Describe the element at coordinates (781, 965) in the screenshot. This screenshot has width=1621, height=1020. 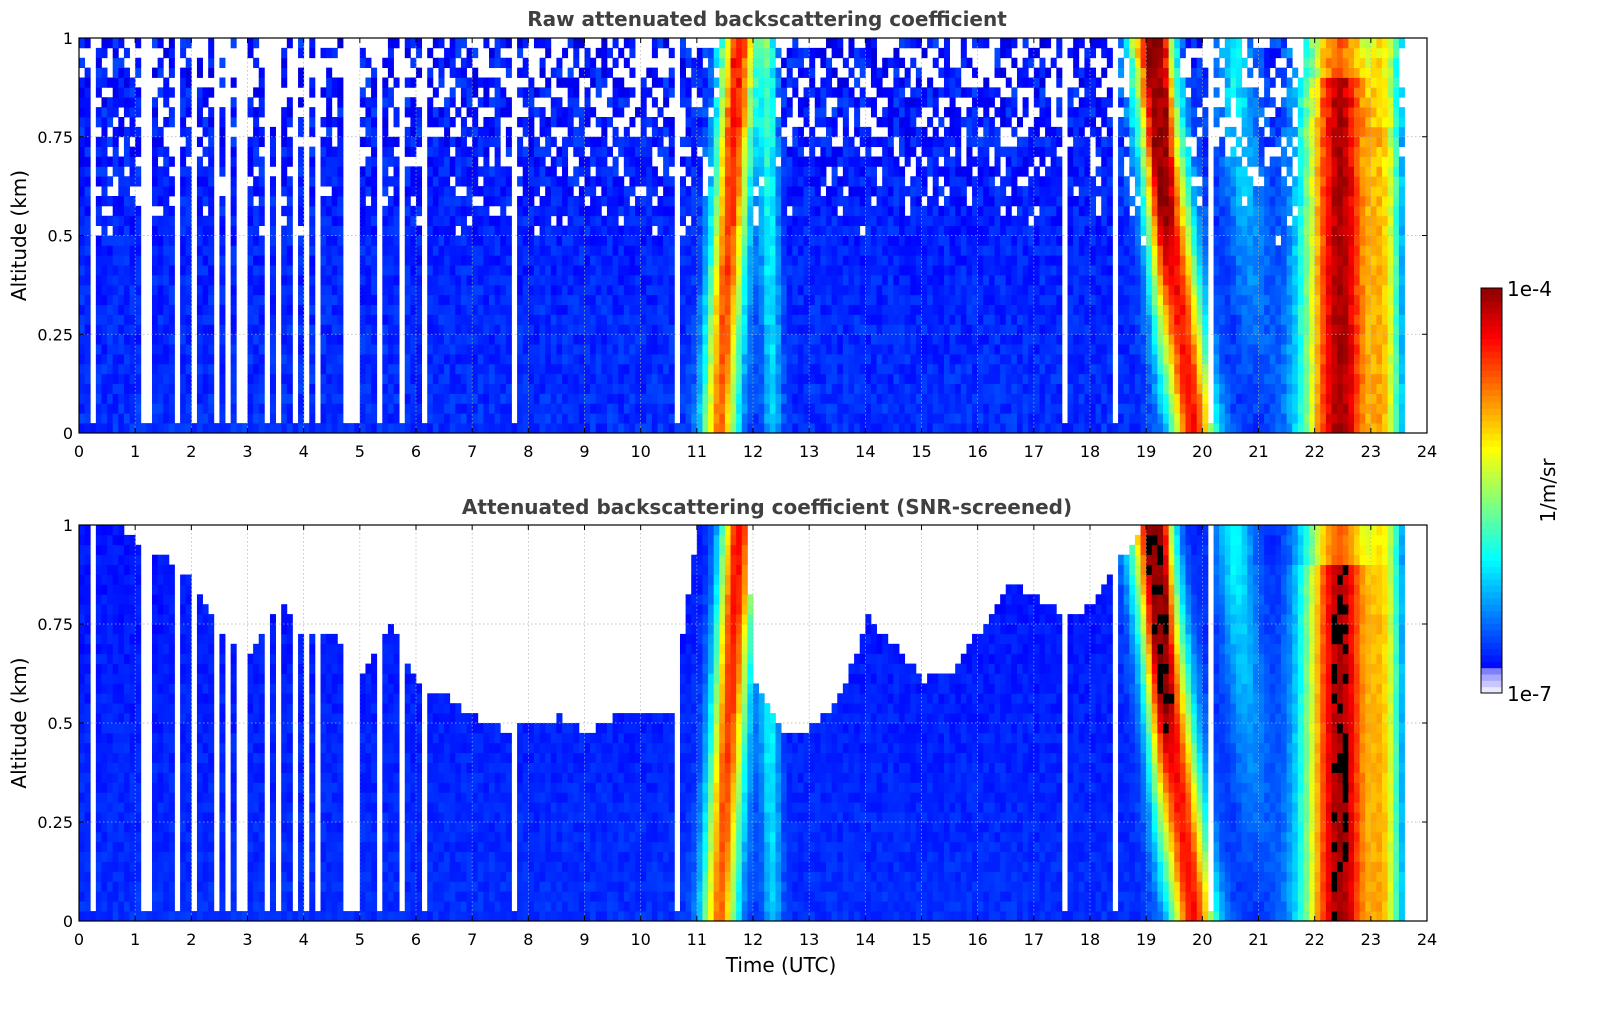
I see `x-axis-label: Time (UTC)` at that location.